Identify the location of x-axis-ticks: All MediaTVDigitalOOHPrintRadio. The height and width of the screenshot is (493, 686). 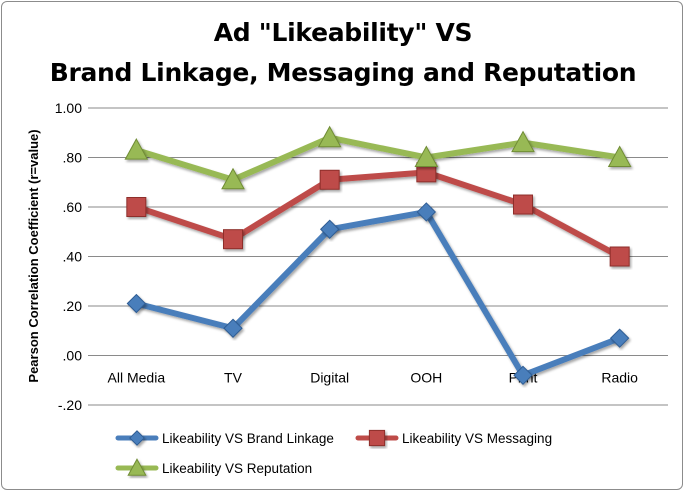
(373, 378).